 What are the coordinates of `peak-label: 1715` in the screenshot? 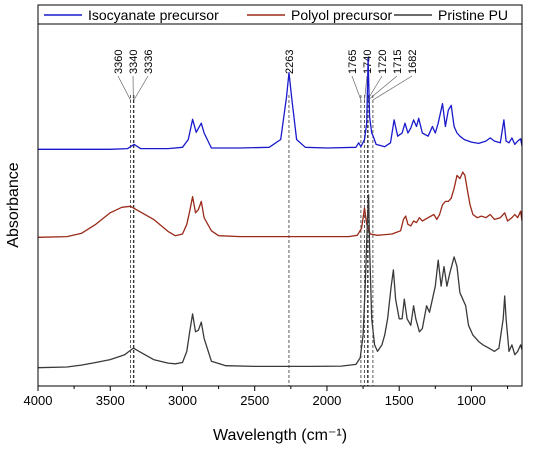 It's located at (398, 62).